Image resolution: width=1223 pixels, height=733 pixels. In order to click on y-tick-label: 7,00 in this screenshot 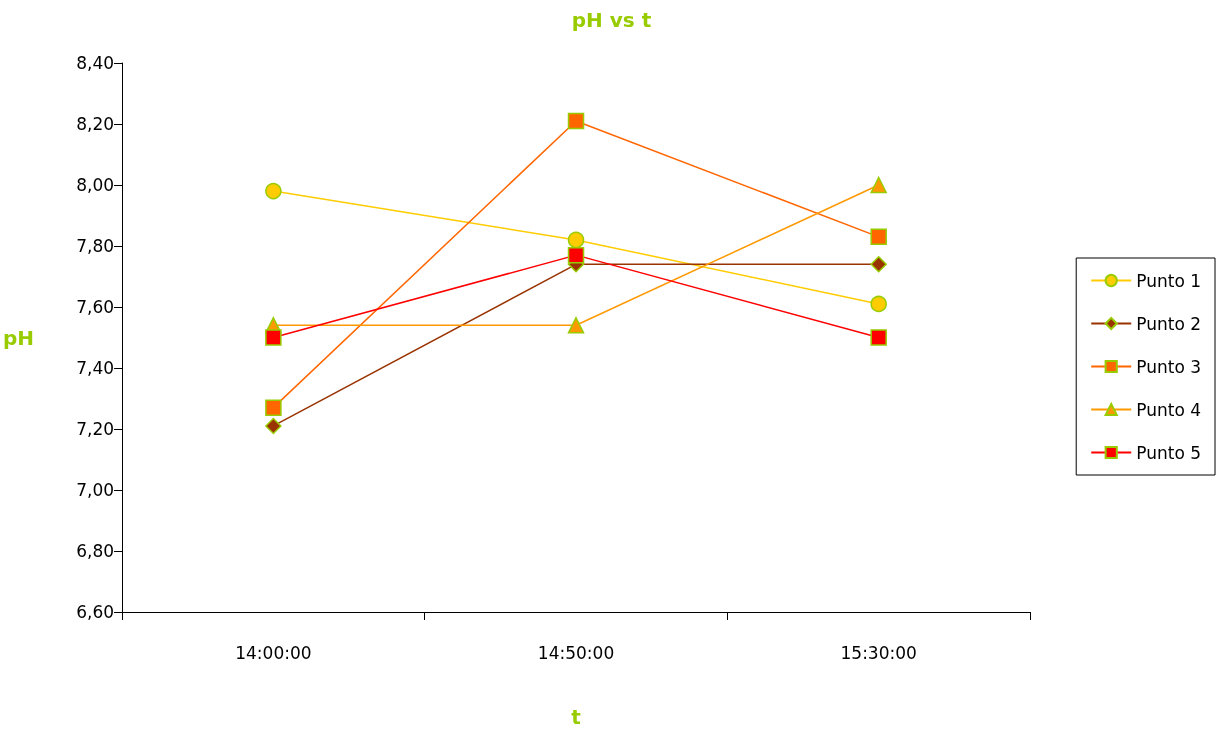, I will do `click(95, 490)`.